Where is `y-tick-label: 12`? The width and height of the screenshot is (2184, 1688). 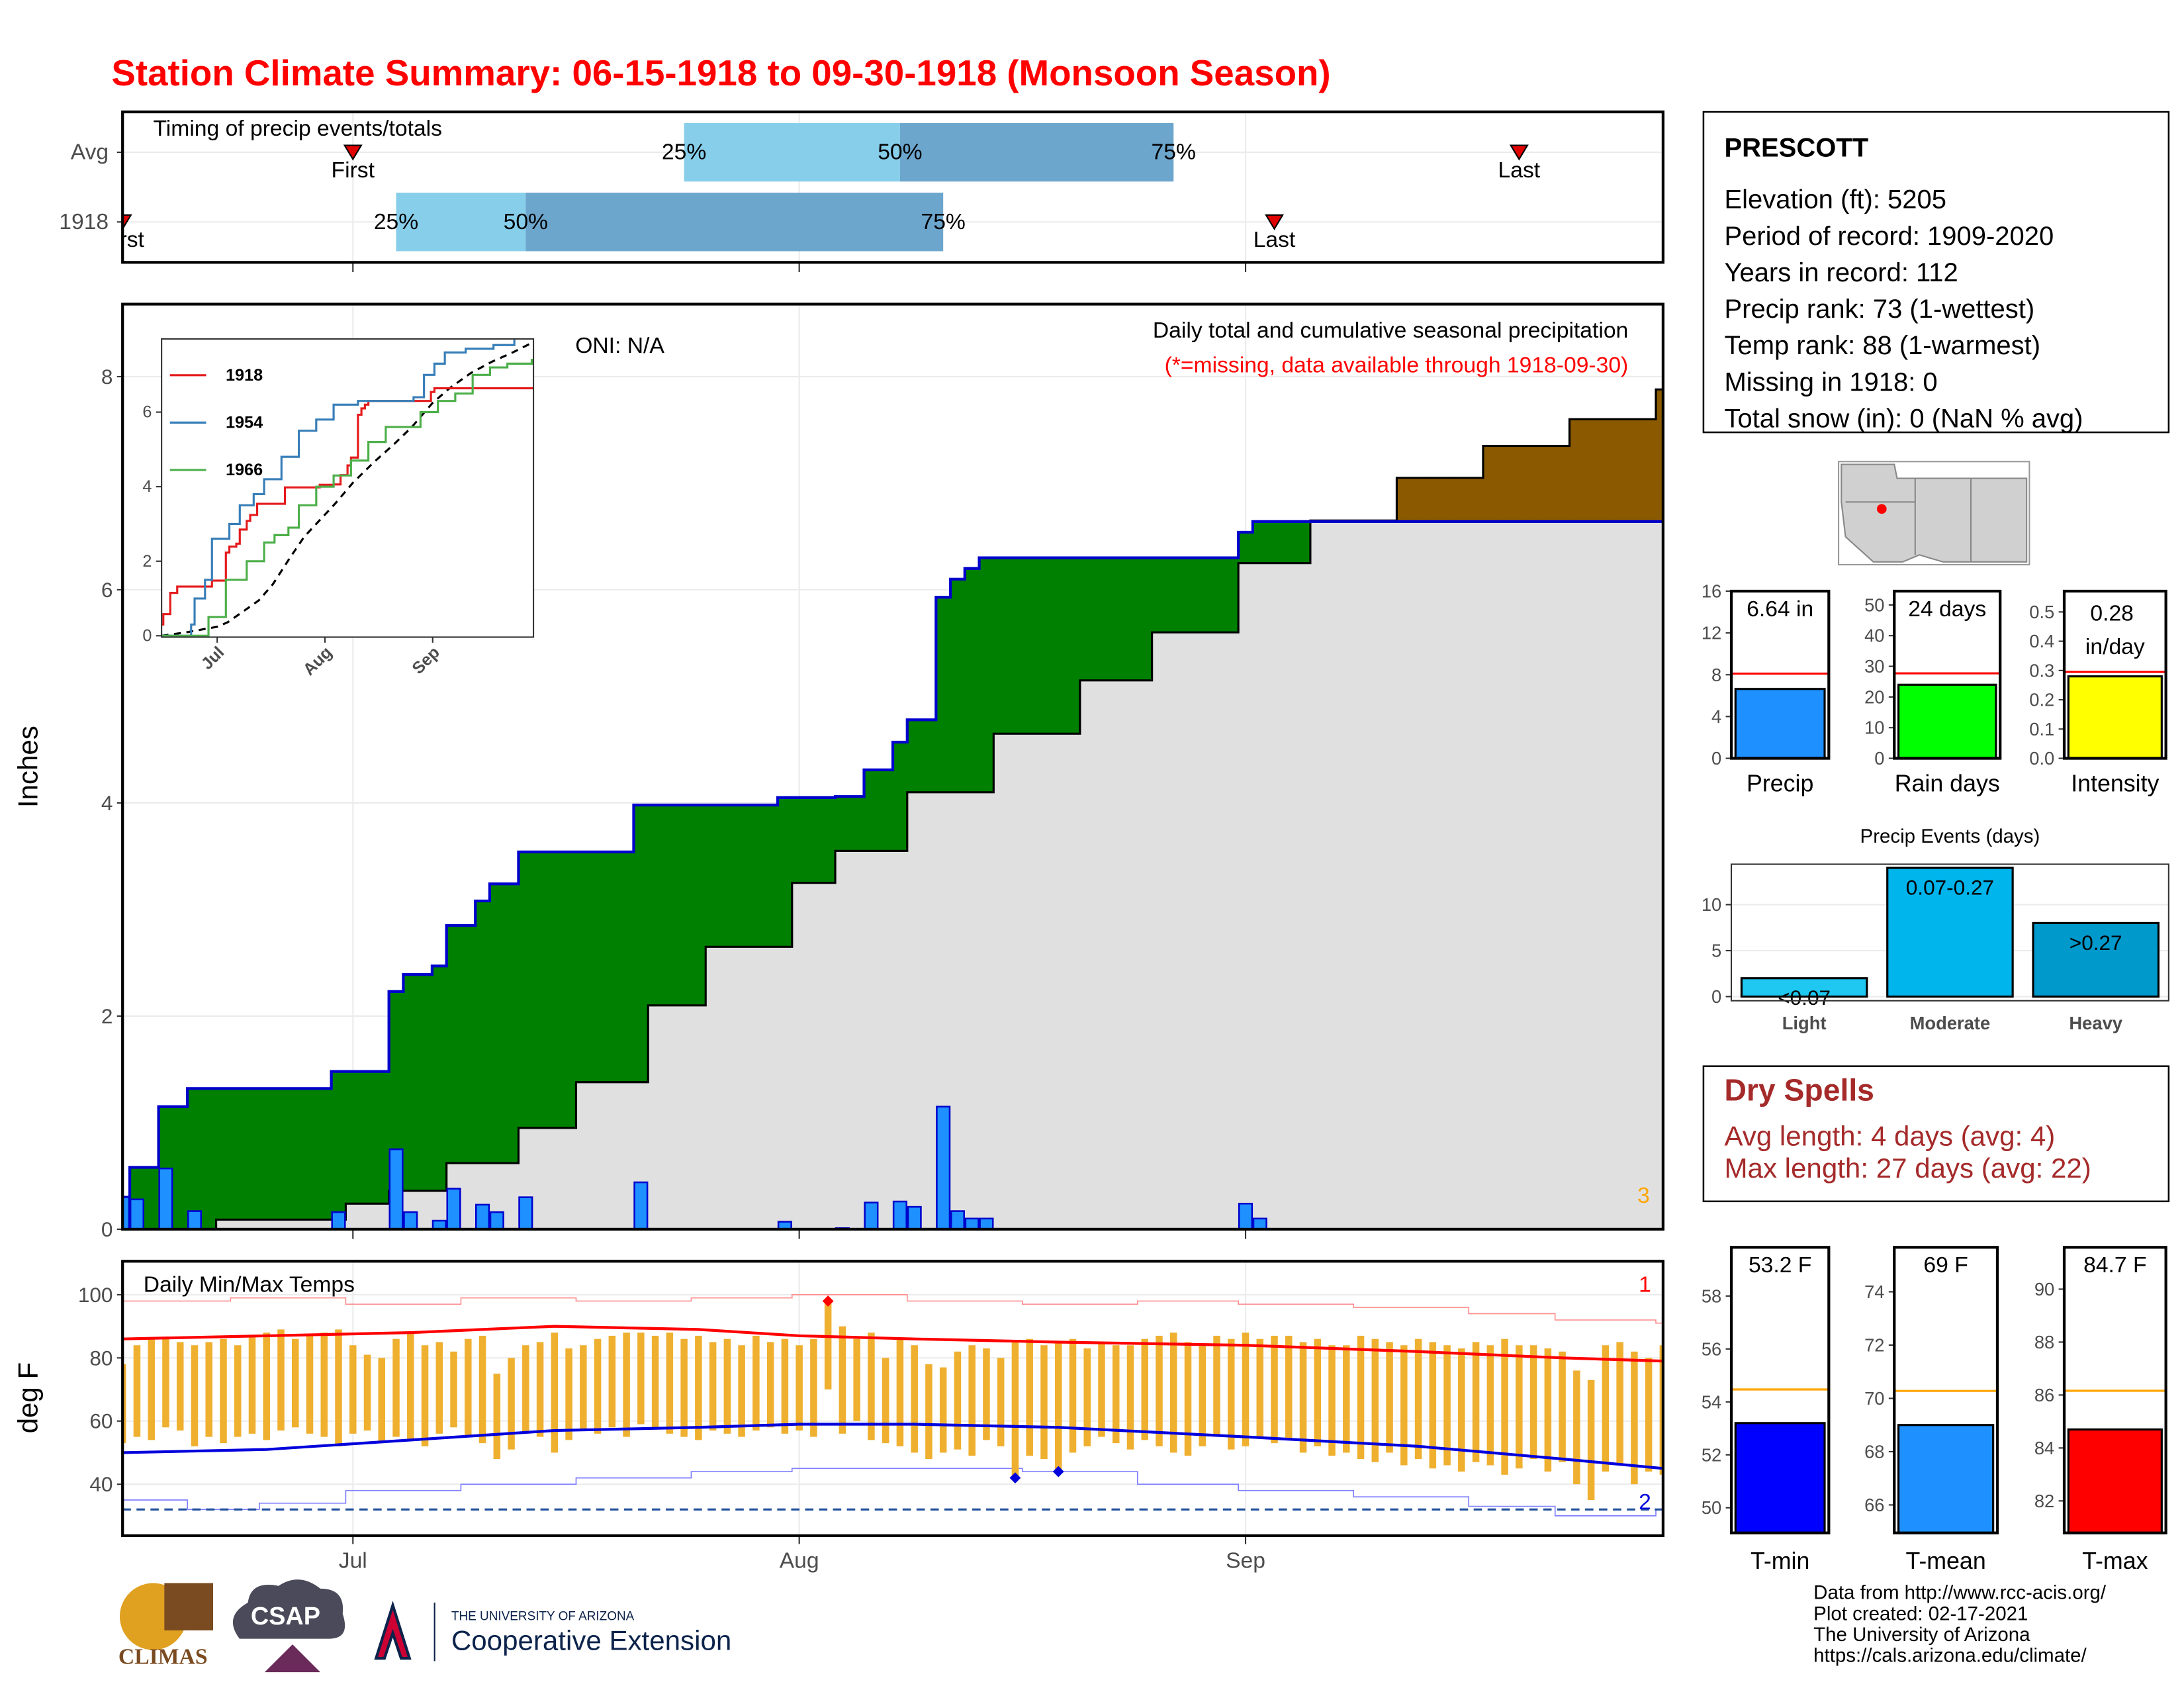
y-tick-label: 12 is located at coordinates (1712, 633).